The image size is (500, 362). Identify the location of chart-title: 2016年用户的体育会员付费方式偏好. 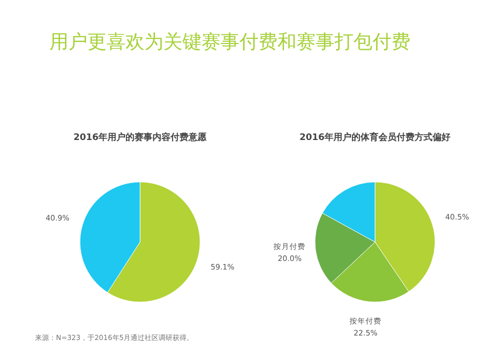
(375, 137).